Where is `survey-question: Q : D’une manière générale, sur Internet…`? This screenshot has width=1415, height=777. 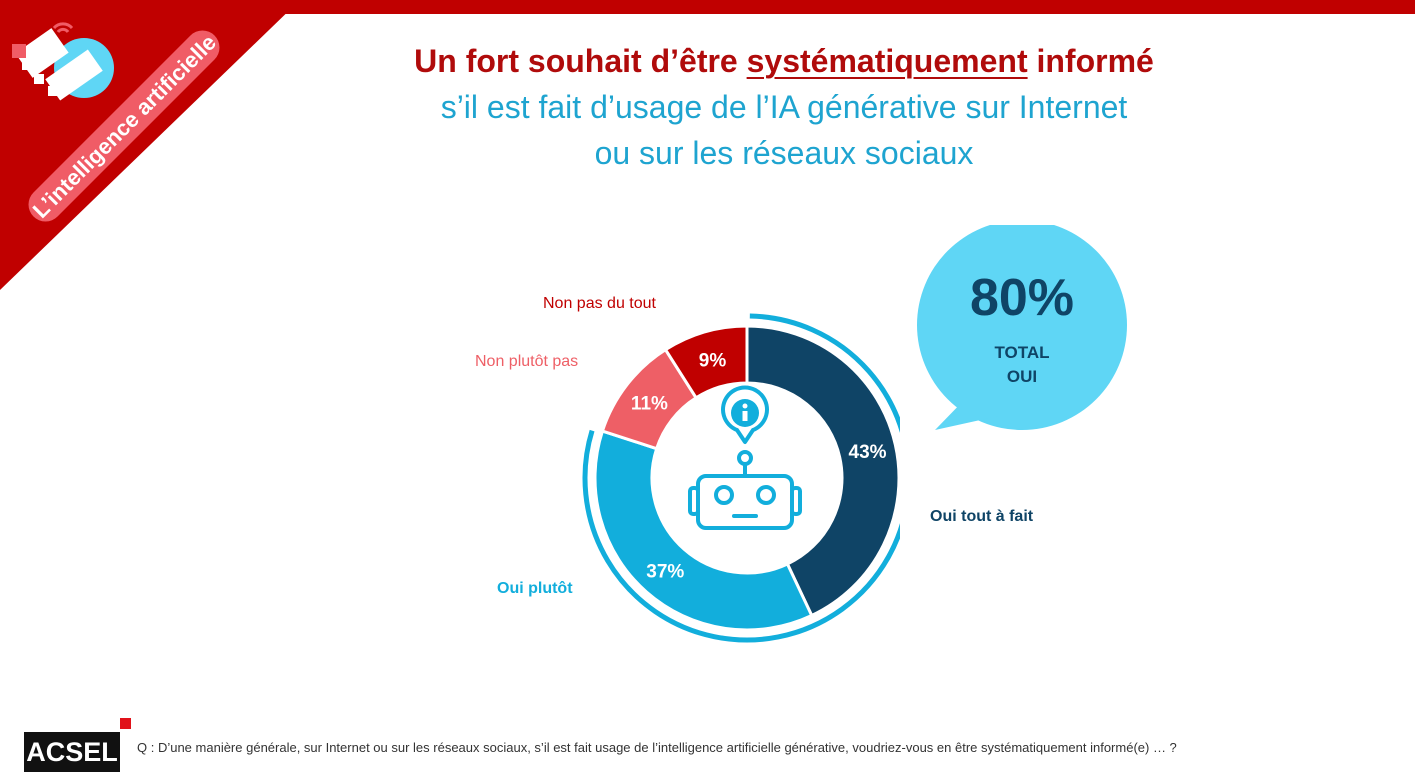 survey-question: Q : D’une manière générale, sur Internet… is located at coordinates (657, 747).